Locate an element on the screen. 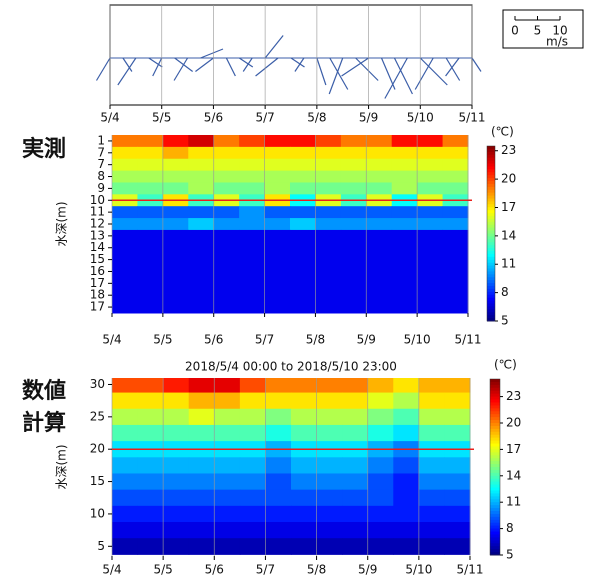  x-tick-label: 5/9 is located at coordinates (366, 340).